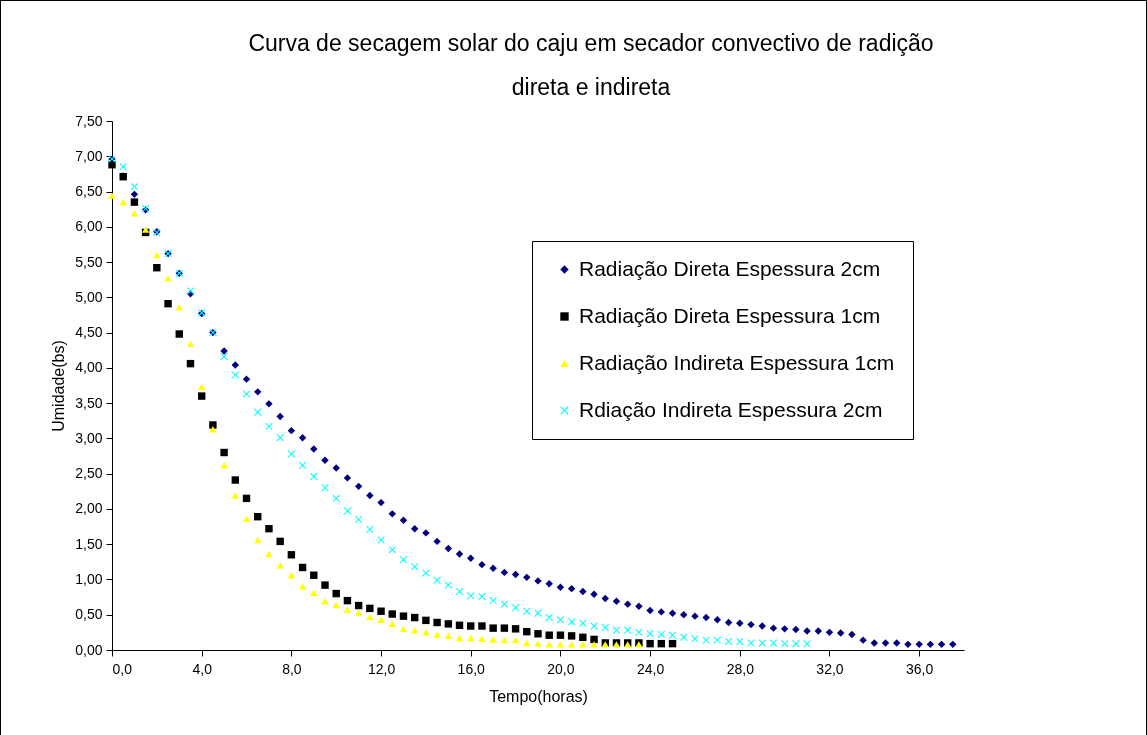 The height and width of the screenshot is (735, 1147). Describe the element at coordinates (89, 473) in the screenshot. I see `y-tick-label: 2,50` at that location.